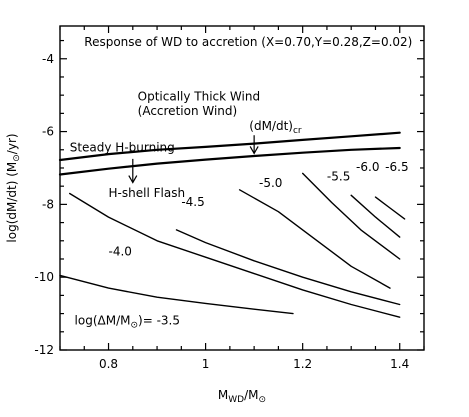  Describe the element at coordinates (133, 179) in the screenshot. I see `arrow-steady-head` at that location.